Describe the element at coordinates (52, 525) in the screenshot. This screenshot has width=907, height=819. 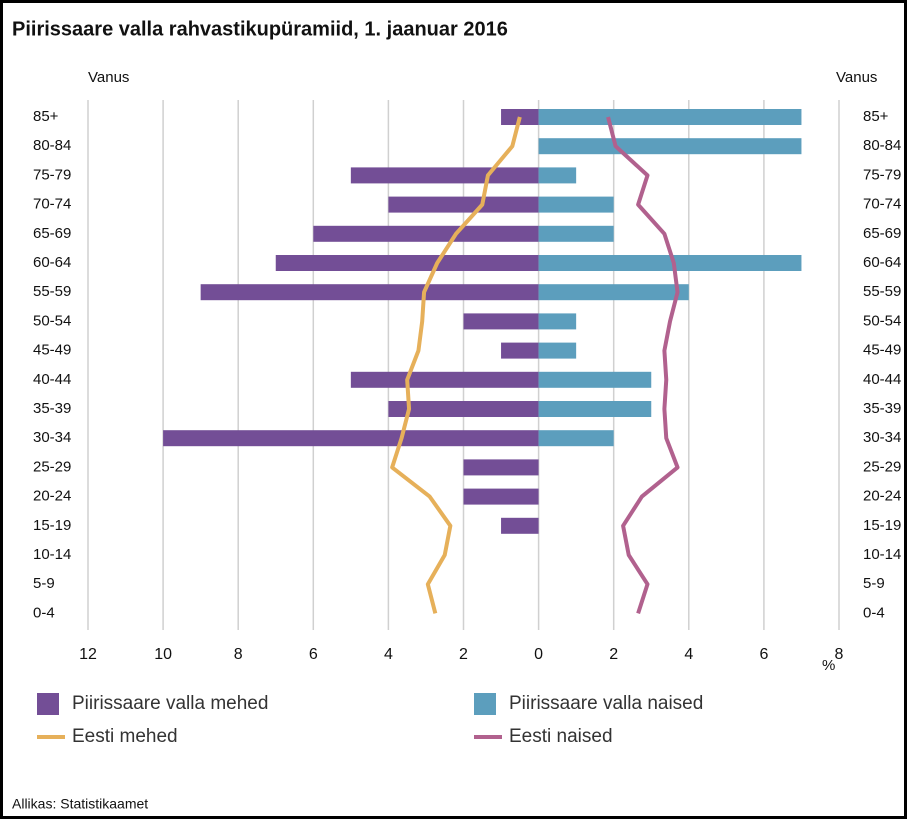
I see `y-tick-label: 15-19` at that location.